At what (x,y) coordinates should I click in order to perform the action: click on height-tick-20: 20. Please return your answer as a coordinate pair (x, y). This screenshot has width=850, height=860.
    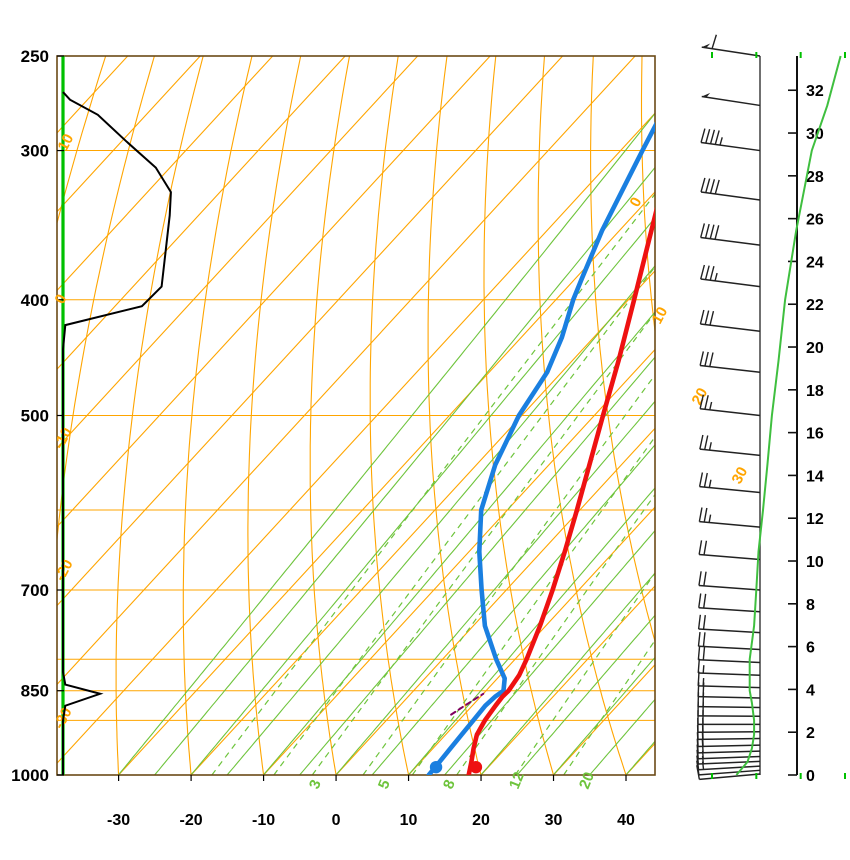
    Looking at the image, I should click on (815, 348).